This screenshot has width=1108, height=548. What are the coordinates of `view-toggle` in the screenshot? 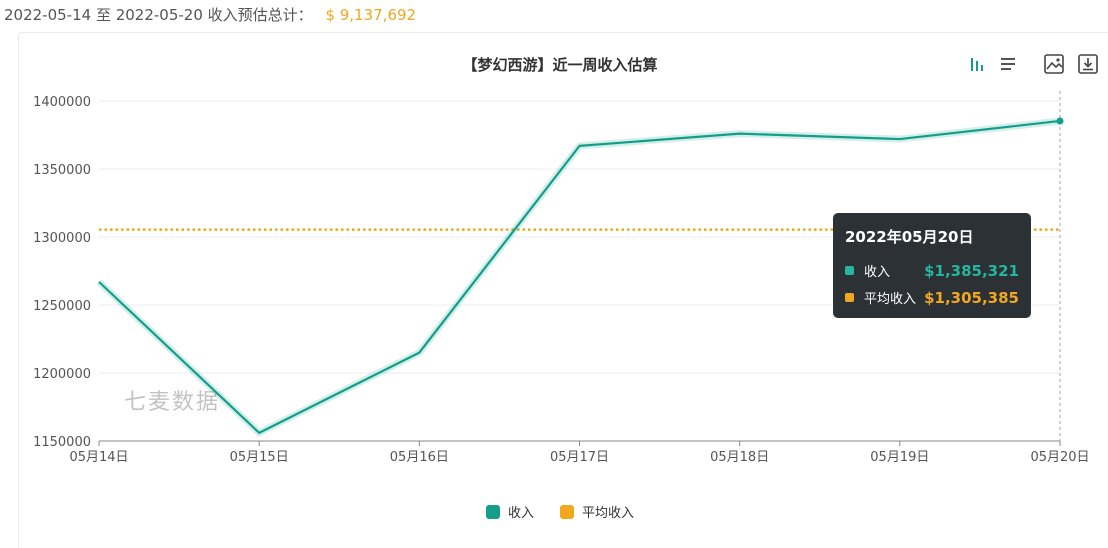 It's located at (993, 64).